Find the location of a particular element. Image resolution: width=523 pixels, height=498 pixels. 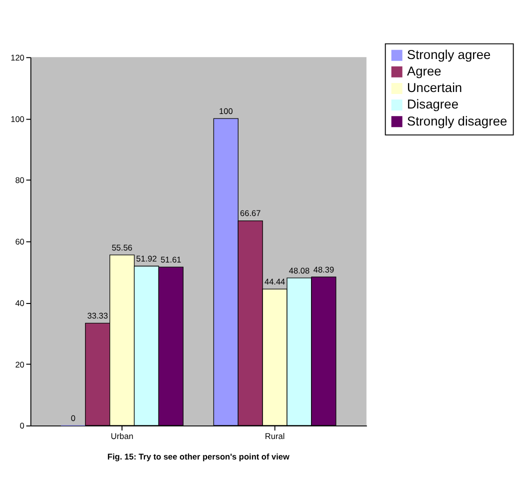

data-label: 51.92 is located at coordinates (147, 259).